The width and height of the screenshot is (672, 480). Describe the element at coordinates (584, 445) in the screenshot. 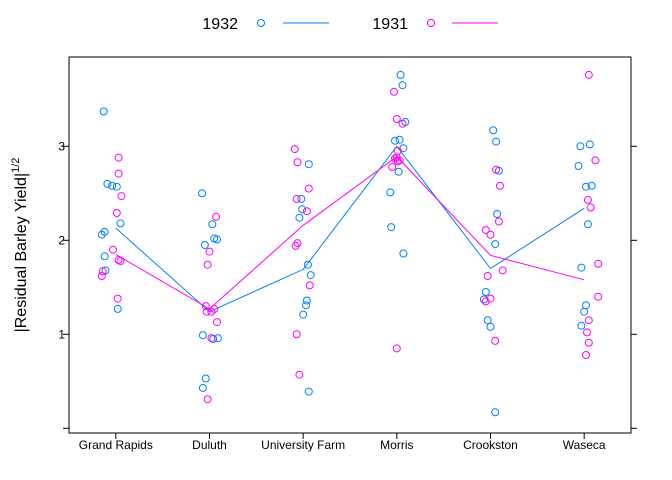

I see `x-tick-label: Waseca` at that location.